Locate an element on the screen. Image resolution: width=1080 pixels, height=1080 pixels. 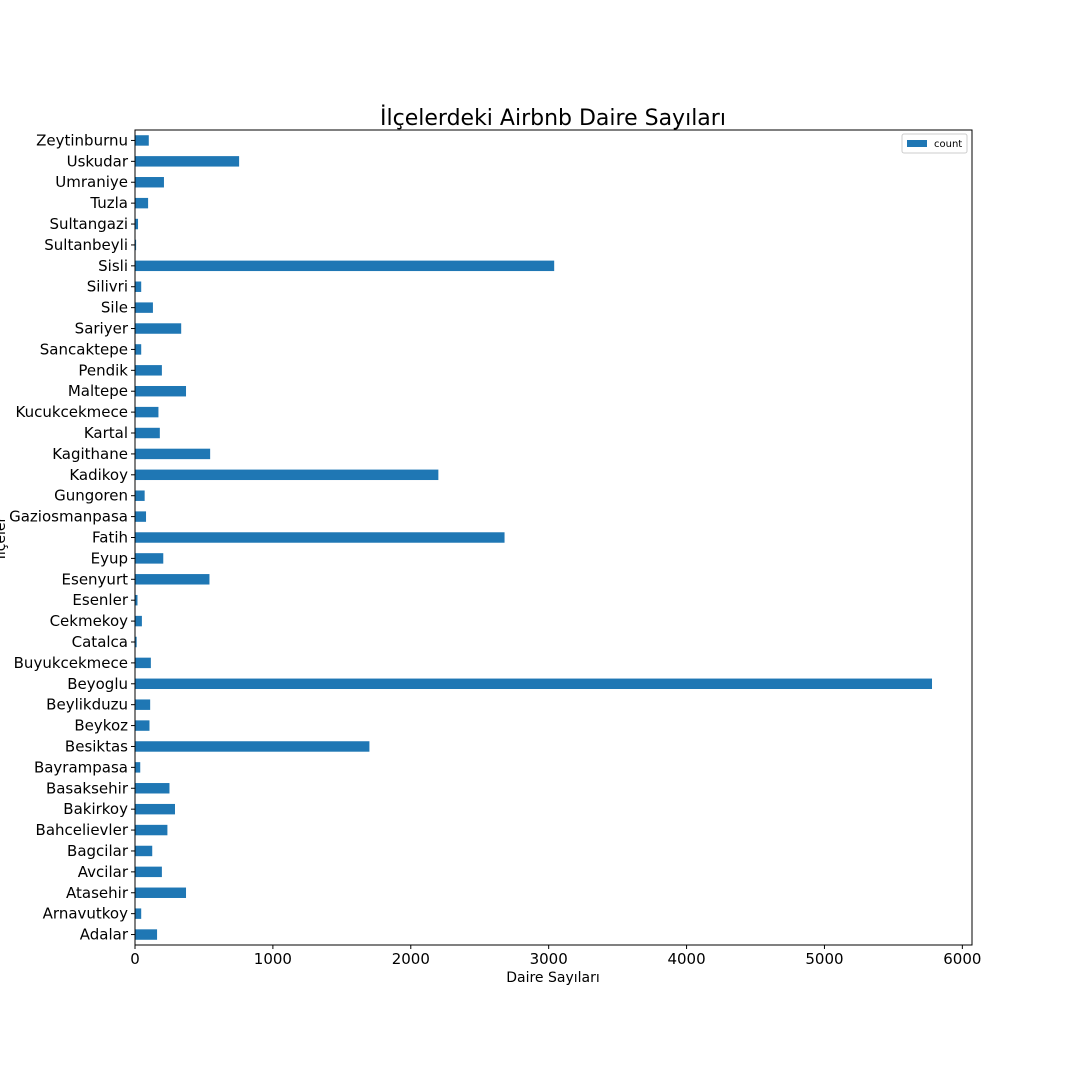
bar-maltepe is located at coordinates (161, 391).